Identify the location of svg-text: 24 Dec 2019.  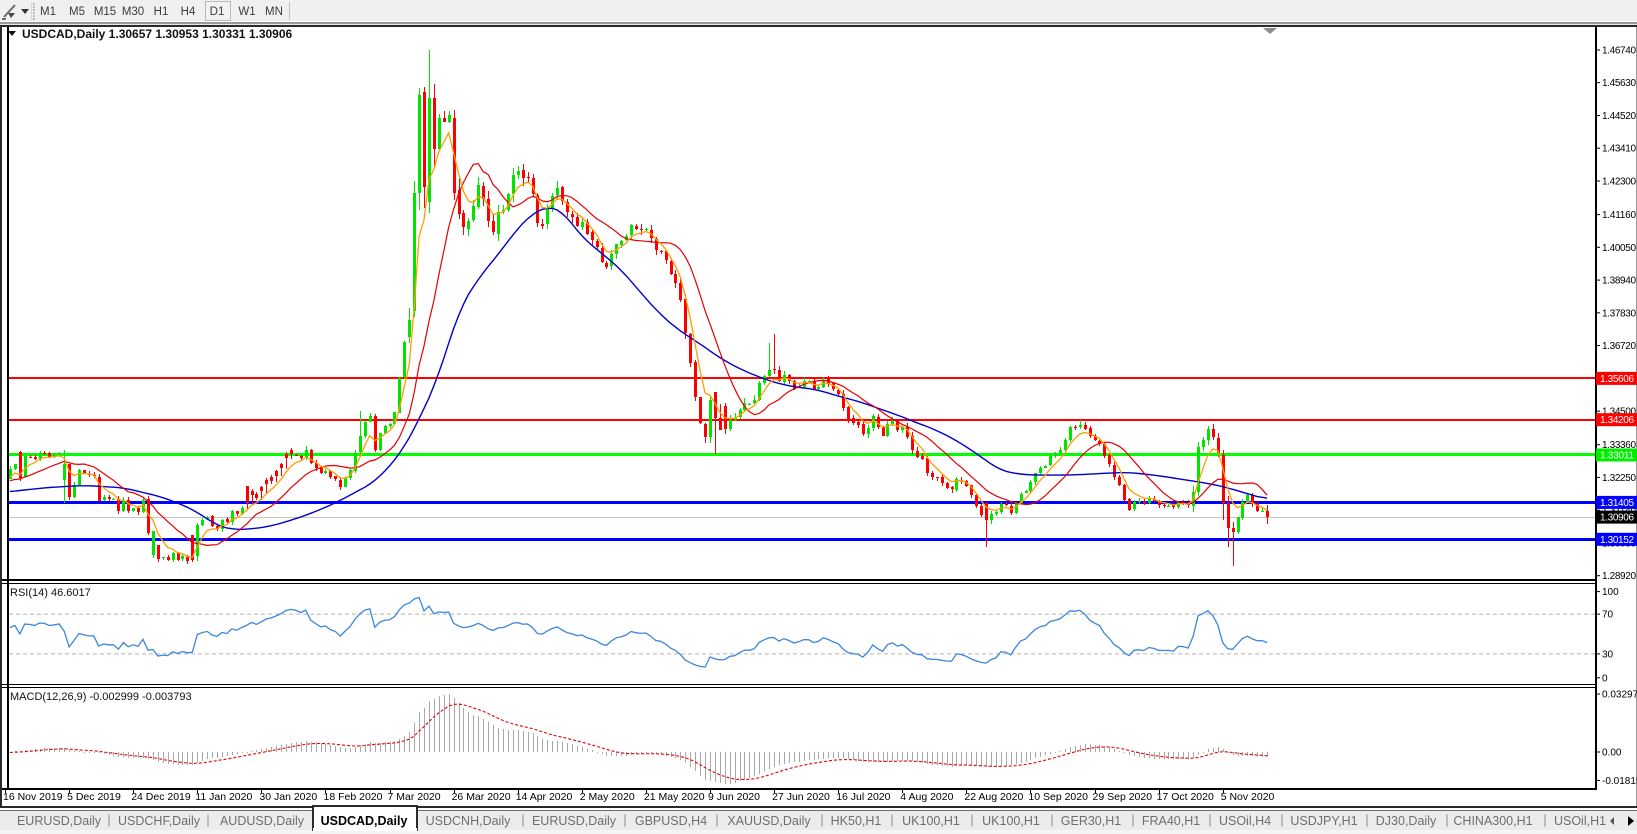
(161, 797).